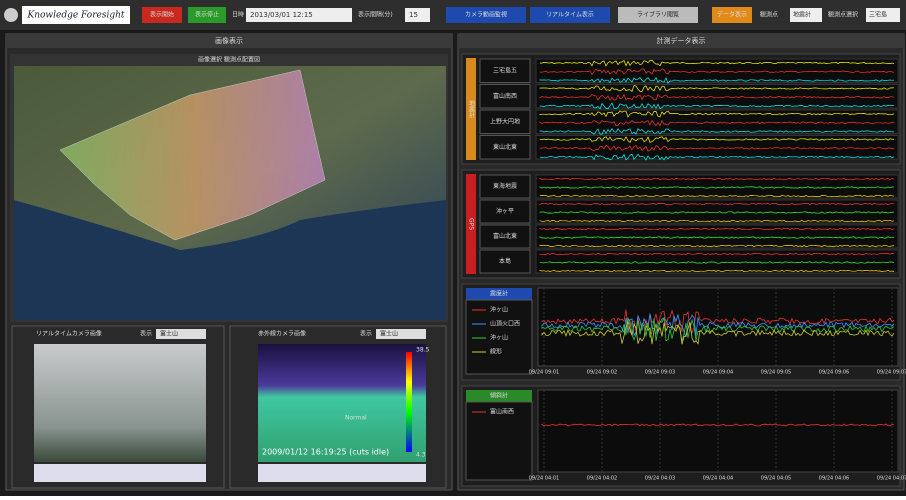 The image size is (906, 500). I want to click on station-select, so click(883, 15).